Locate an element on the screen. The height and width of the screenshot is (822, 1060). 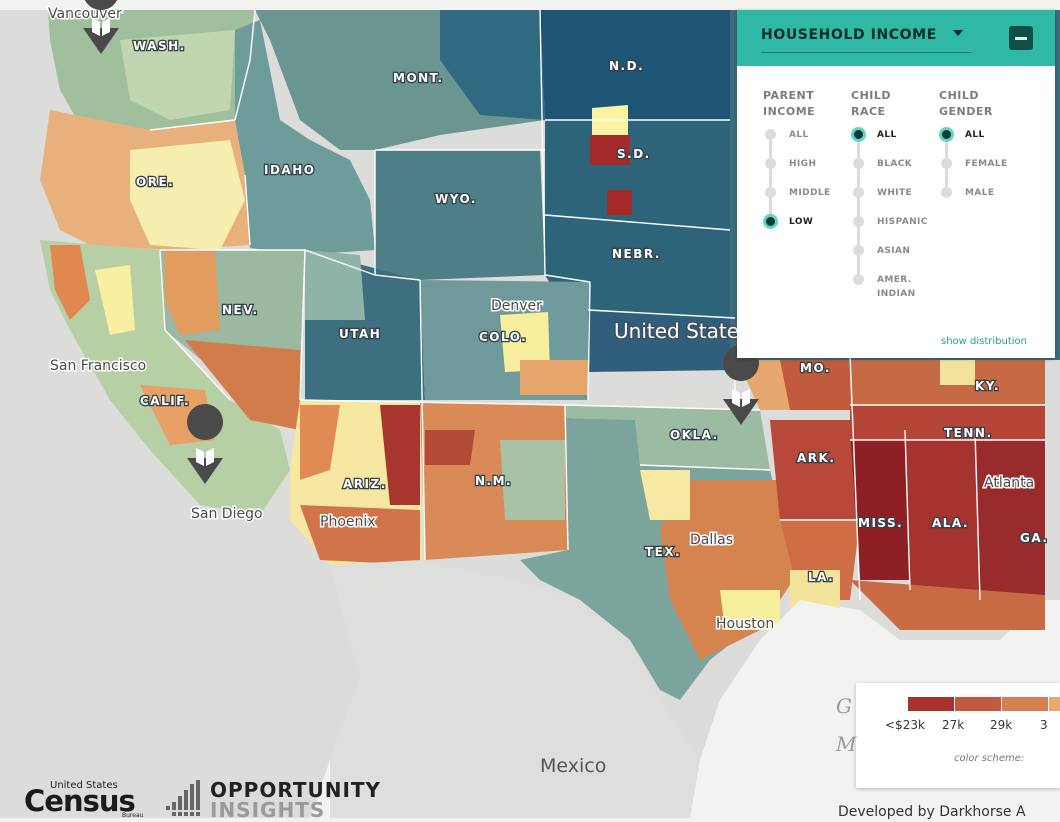
region-gulf-coast is located at coordinates (947, 605).